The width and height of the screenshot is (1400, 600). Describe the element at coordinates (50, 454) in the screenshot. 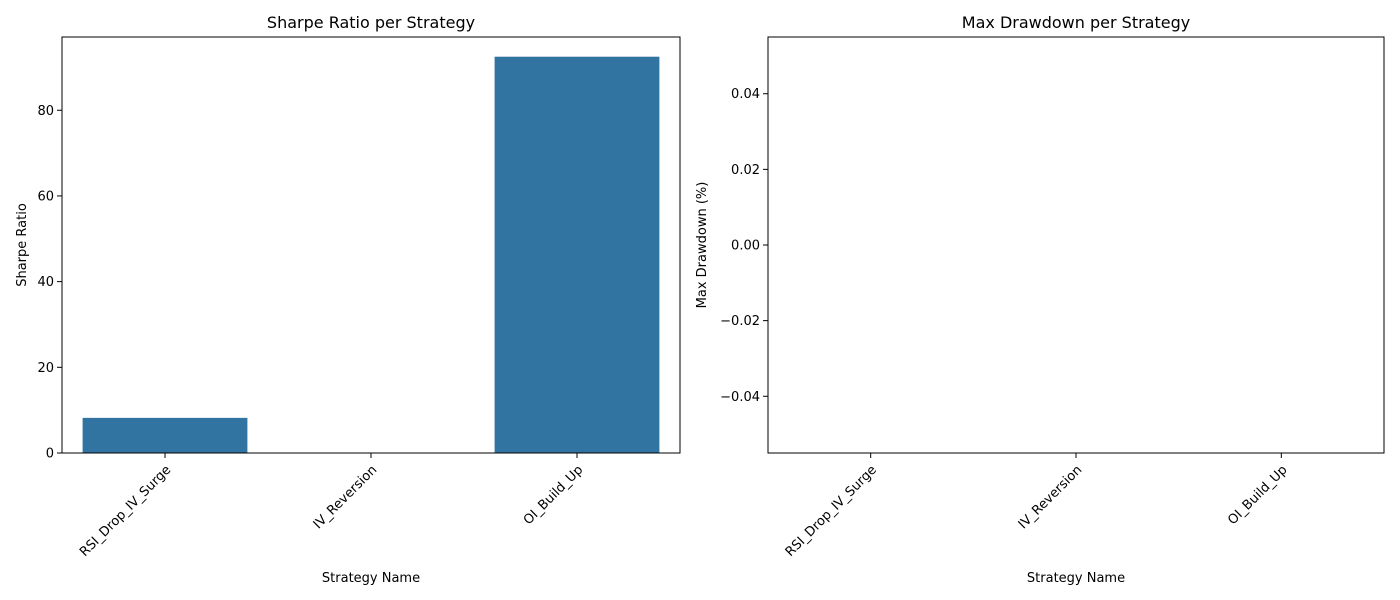

I see `y-tick-label: 0` at that location.